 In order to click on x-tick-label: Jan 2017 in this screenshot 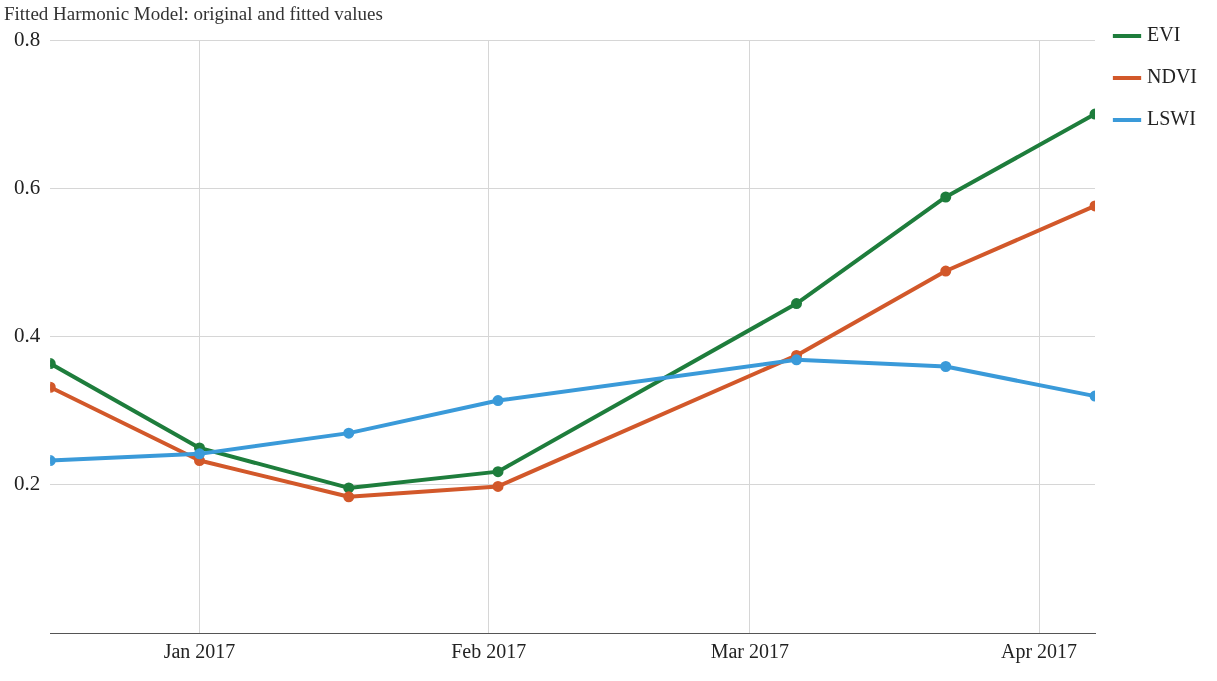, I will do `click(199, 651)`.